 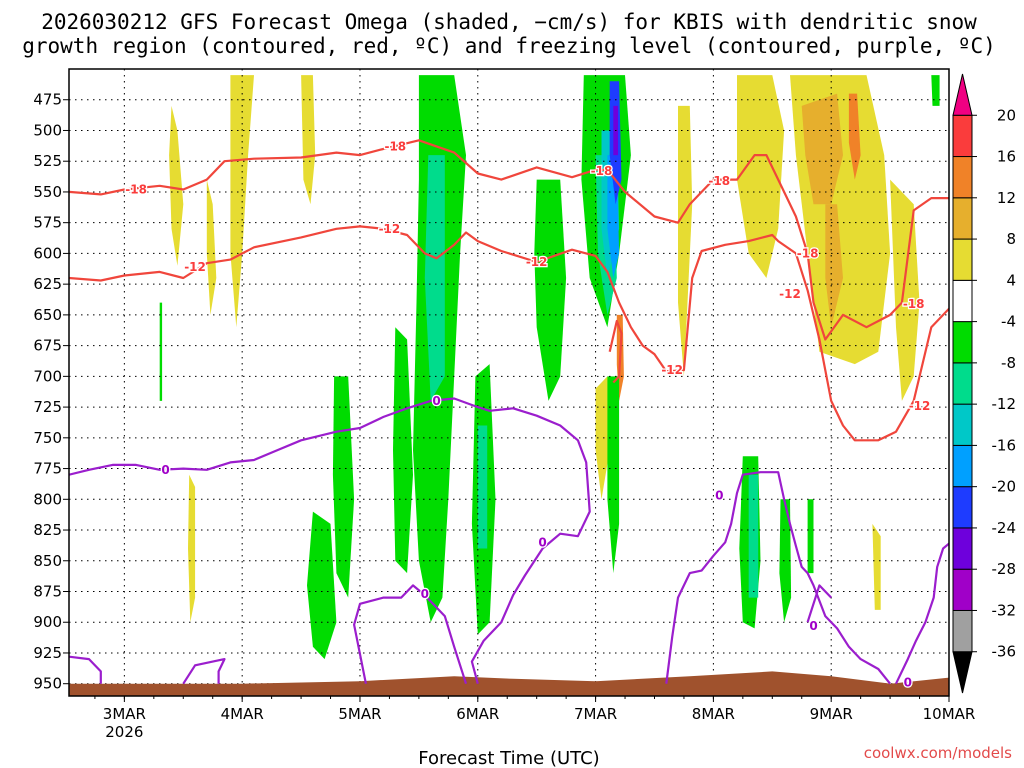 What do you see at coordinates (47, 315) in the screenshot?
I see `y-tick-label: 650` at bounding box center [47, 315].